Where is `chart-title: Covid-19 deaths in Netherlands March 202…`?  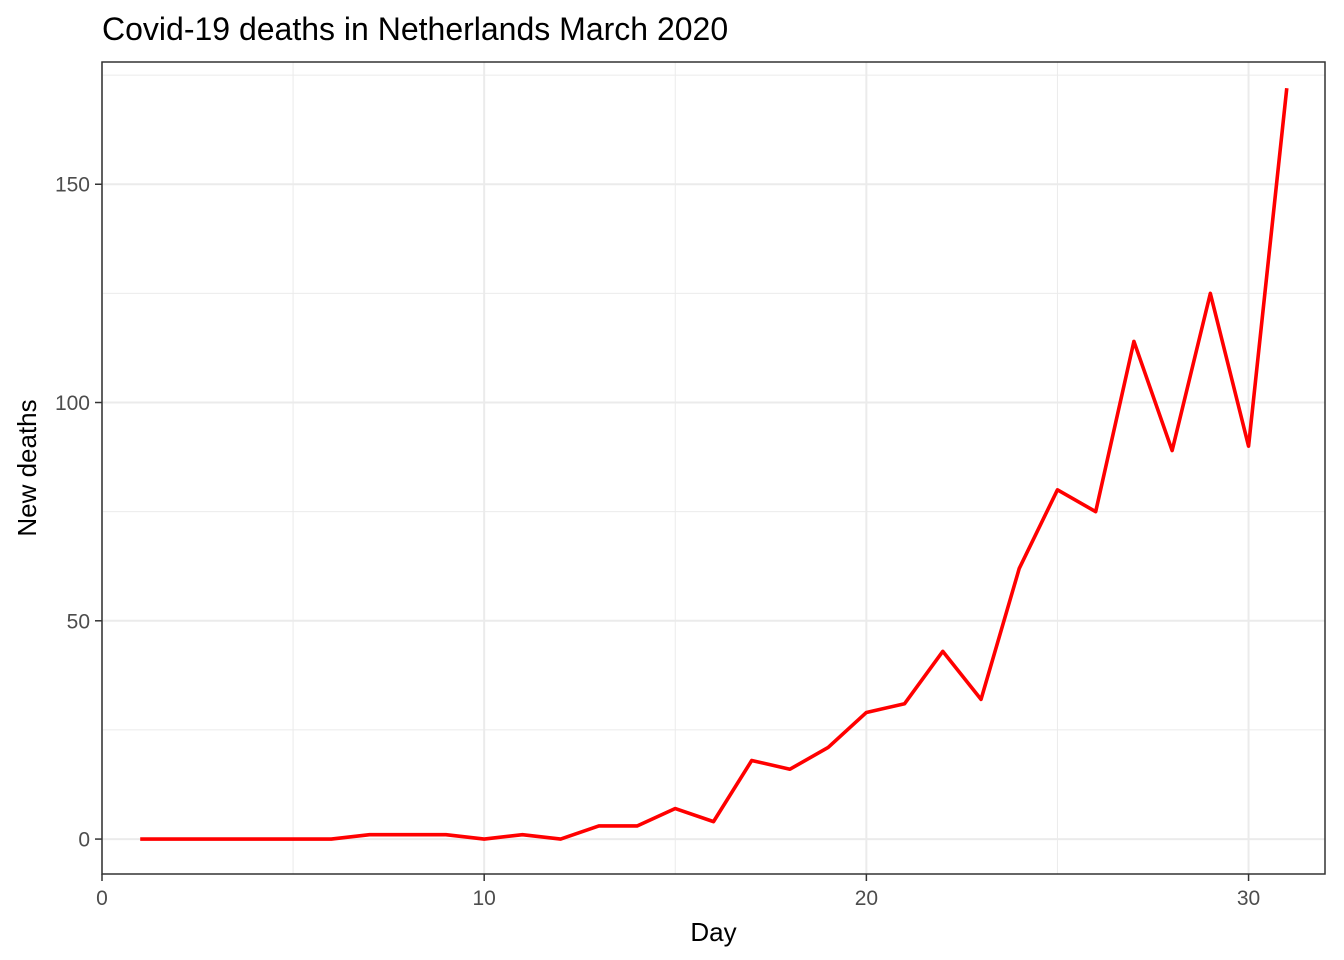
chart-title: Covid-19 deaths in Netherlands March 202… is located at coordinates (415, 29).